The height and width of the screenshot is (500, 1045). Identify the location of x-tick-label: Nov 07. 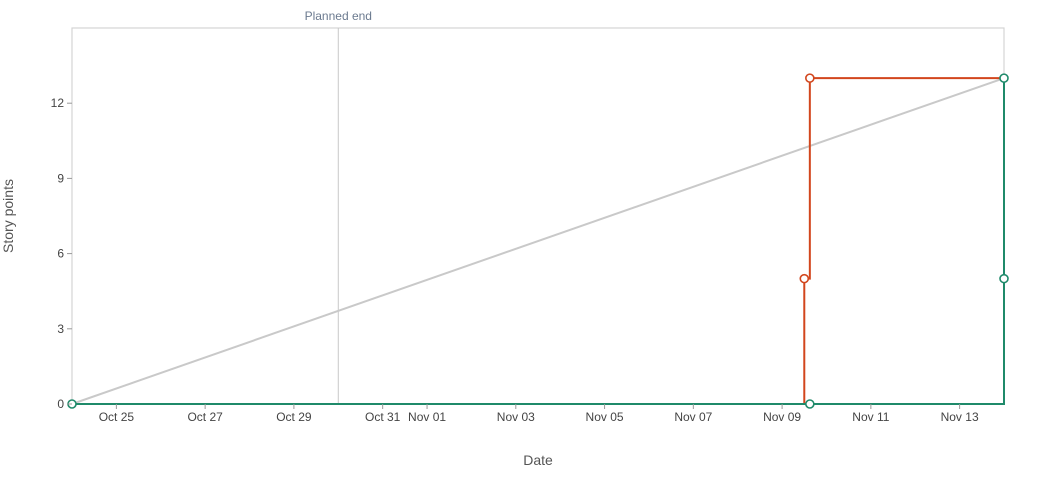
(693, 417).